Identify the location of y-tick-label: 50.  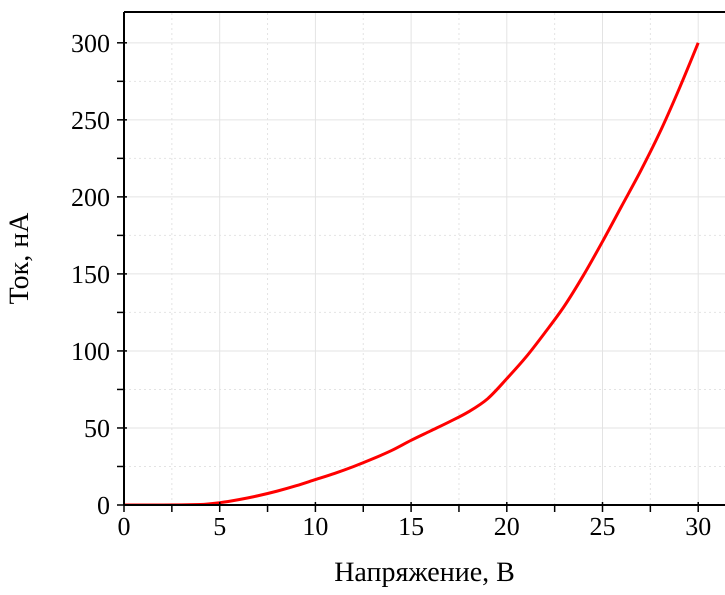
(97, 428).